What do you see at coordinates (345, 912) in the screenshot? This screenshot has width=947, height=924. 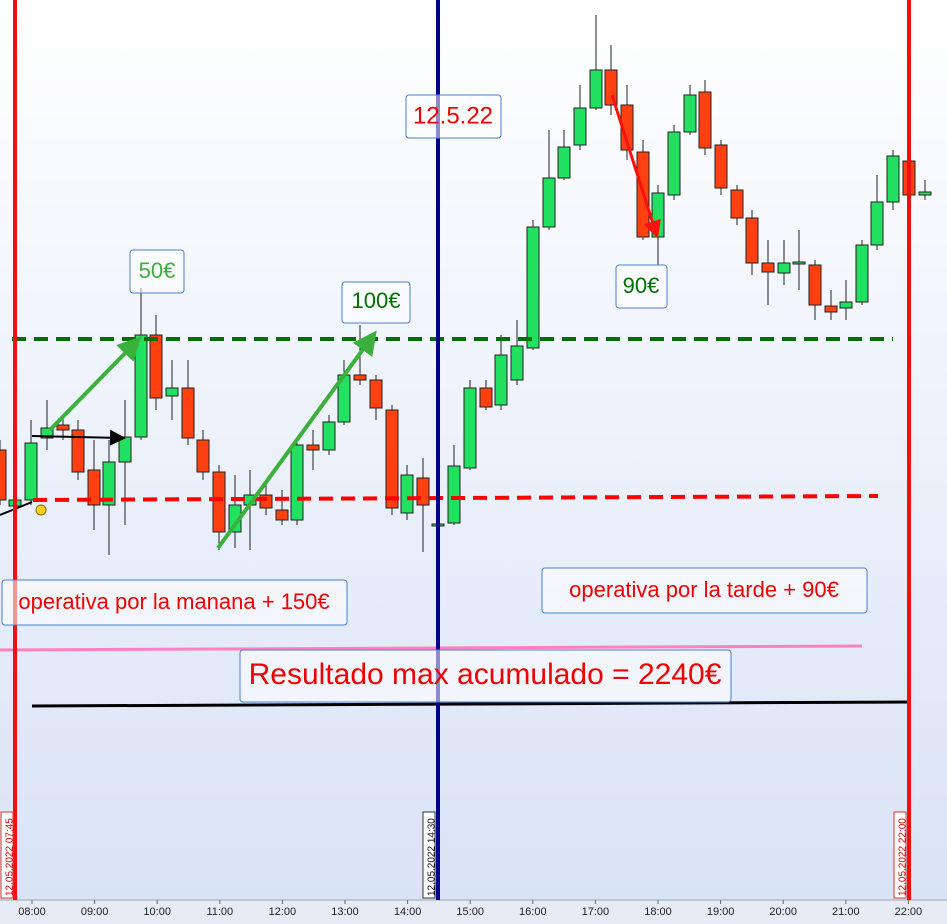 I see `time-label: 13:00` at bounding box center [345, 912].